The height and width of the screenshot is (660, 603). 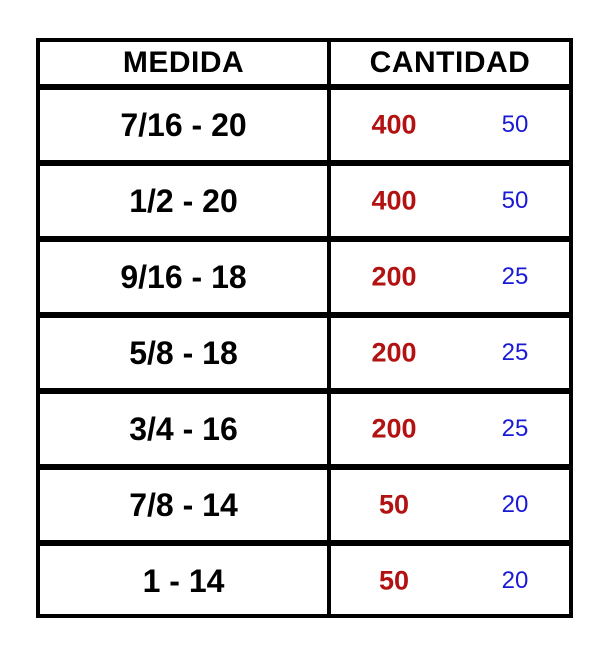 I want to click on medida-cell: 1 - 14, so click(x=185, y=579).